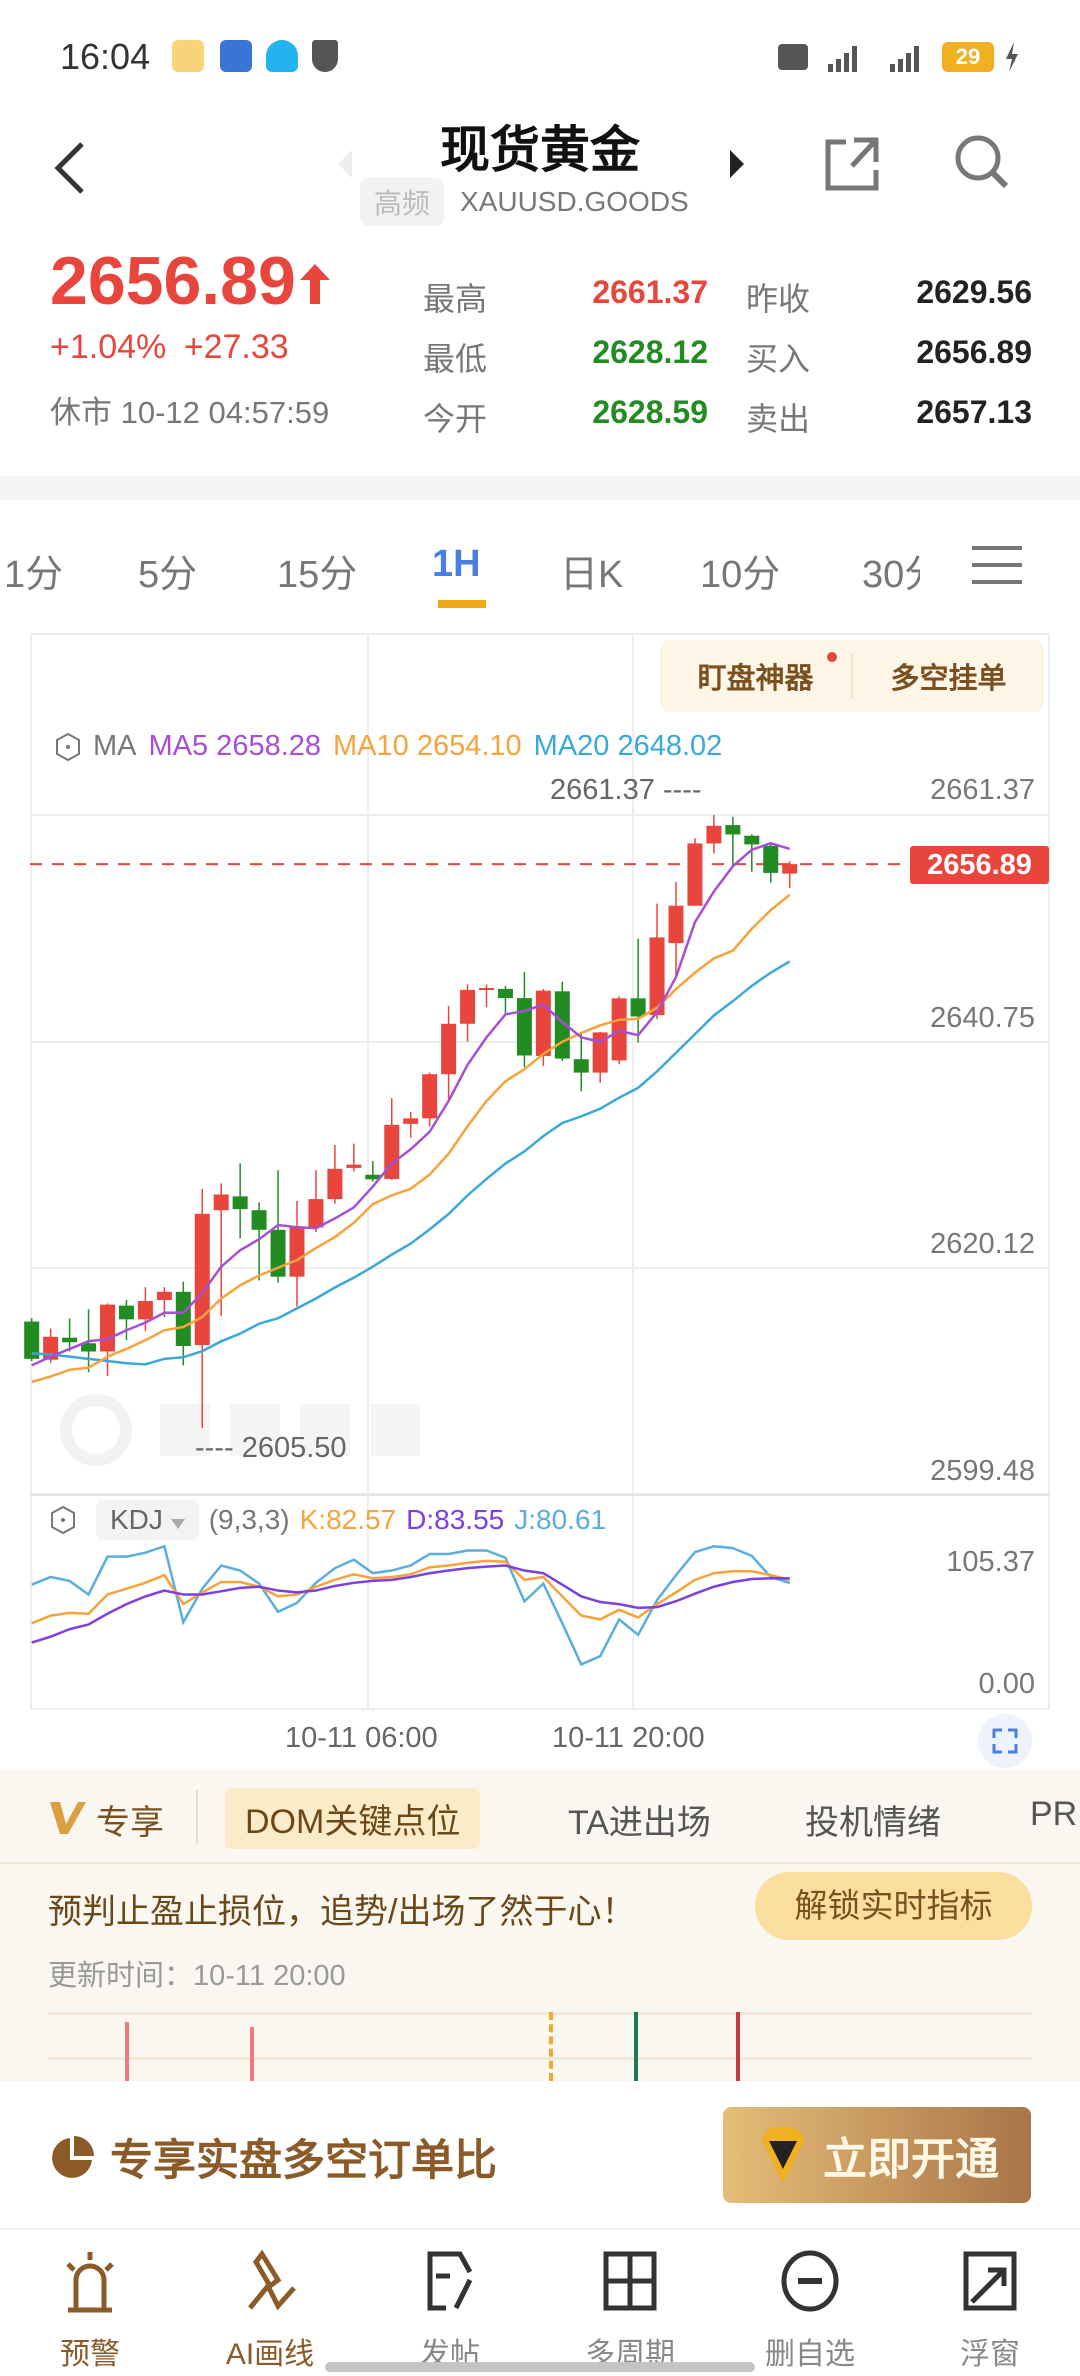 This screenshot has width=1080, height=2376. Describe the element at coordinates (968, 57) in the screenshot. I see `battery-icon: 29` at that location.